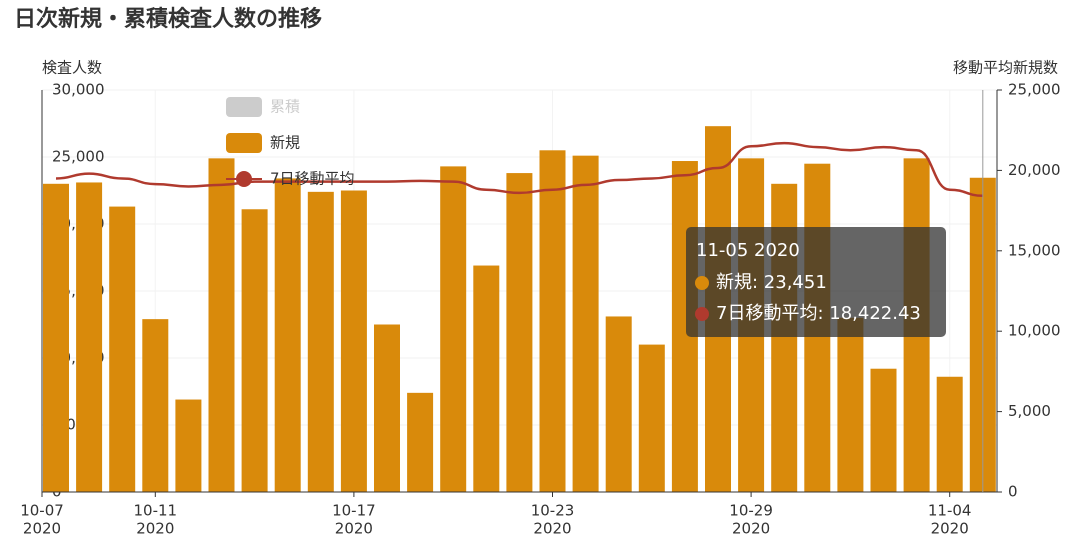 The height and width of the screenshot is (550, 1078). I want to click on legend-label: 7日移動平均, so click(312, 179).